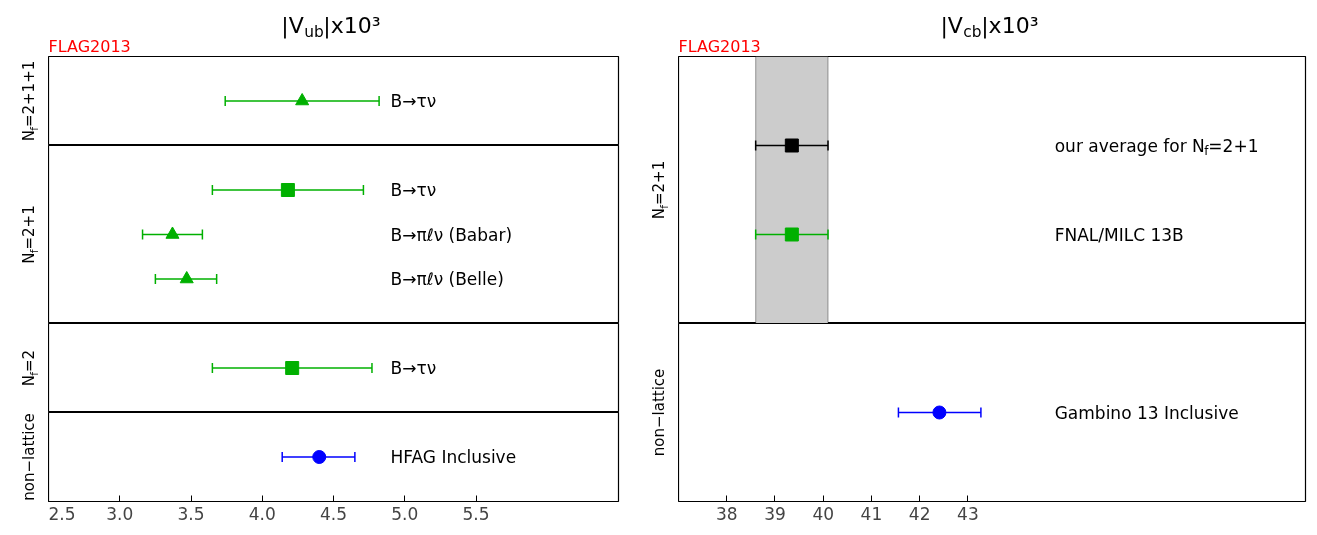  Describe the element at coordinates (120, 513) in the screenshot. I see `x-tick-label: 3.0` at that location.